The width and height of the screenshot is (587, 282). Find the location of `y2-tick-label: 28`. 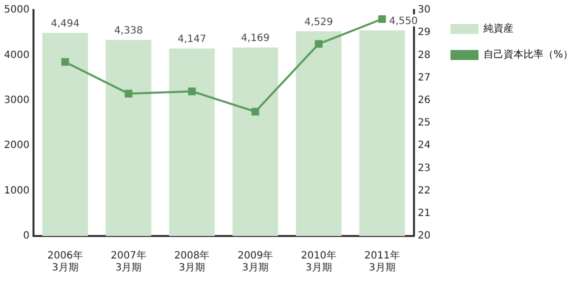

y2-tick-label: 28 is located at coordinates (424, 55).